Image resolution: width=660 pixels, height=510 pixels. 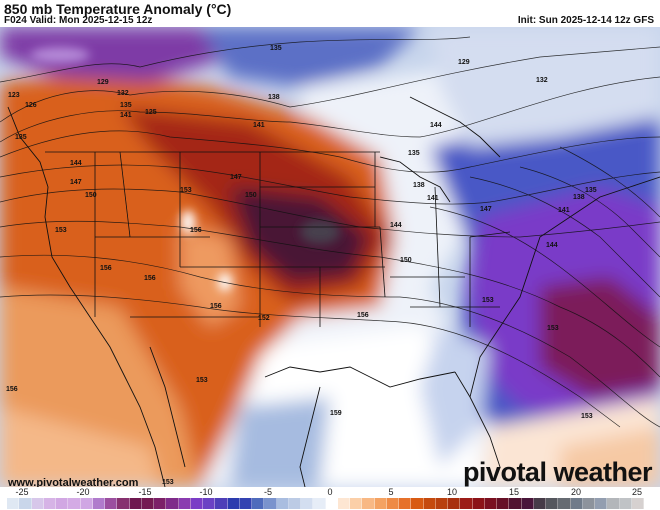 I want to click on valid-time: F024 Valid: Mon 2025-12-15 12z, so click(x=78, y=20).